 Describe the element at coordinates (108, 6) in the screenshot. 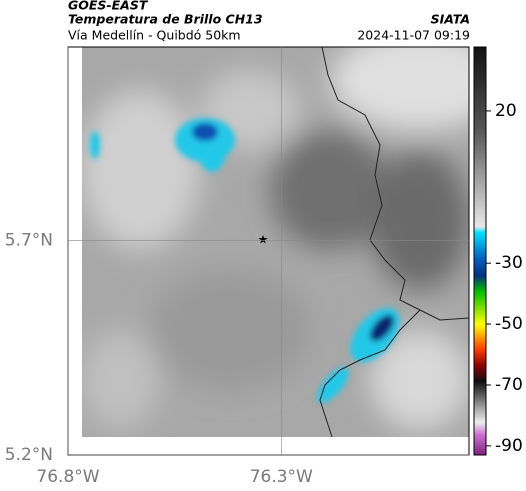

I see `title: GOES-EAST` at that location.